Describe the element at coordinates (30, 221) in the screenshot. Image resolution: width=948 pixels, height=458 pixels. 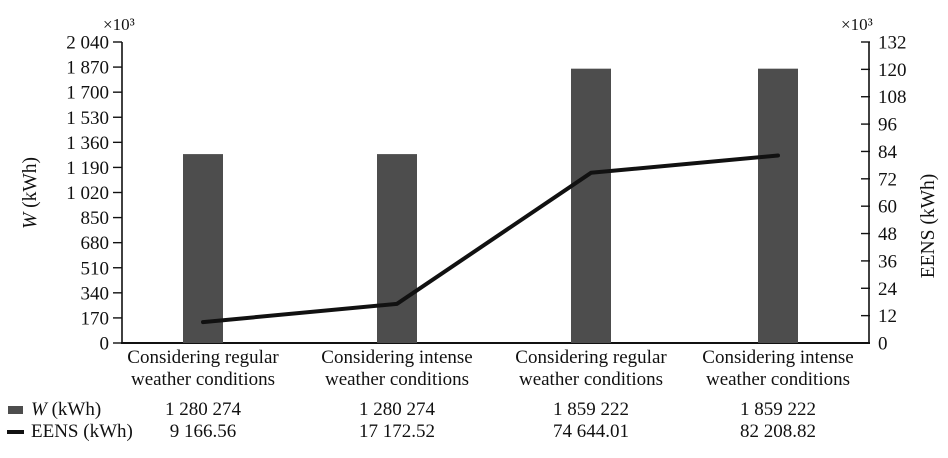
I see `left-axis-title-variable: W` at that location.